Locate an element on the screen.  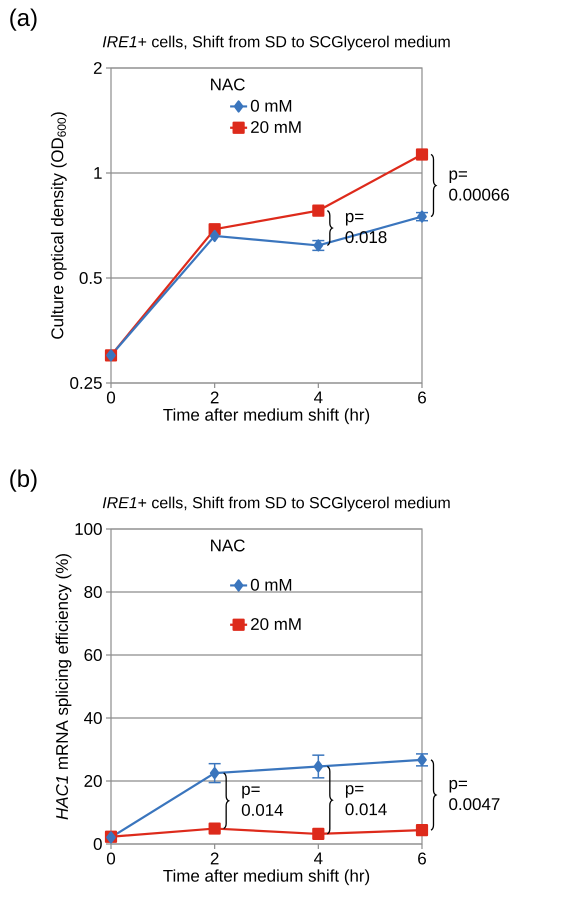
y-tick-label: 80 is located at coordinates (93, 592).